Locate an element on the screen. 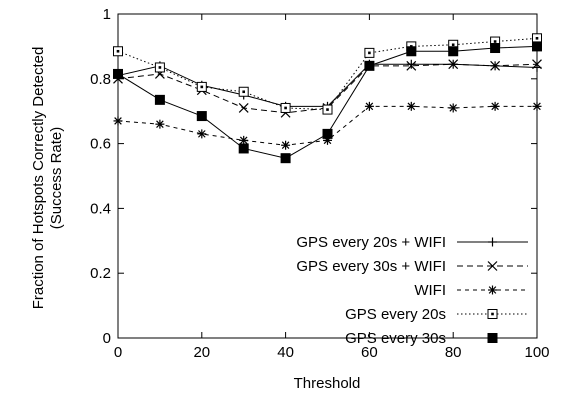 This screenshot has width=563, height=394. legend-label: GPS every 30s is located at coordinates (395, 338).